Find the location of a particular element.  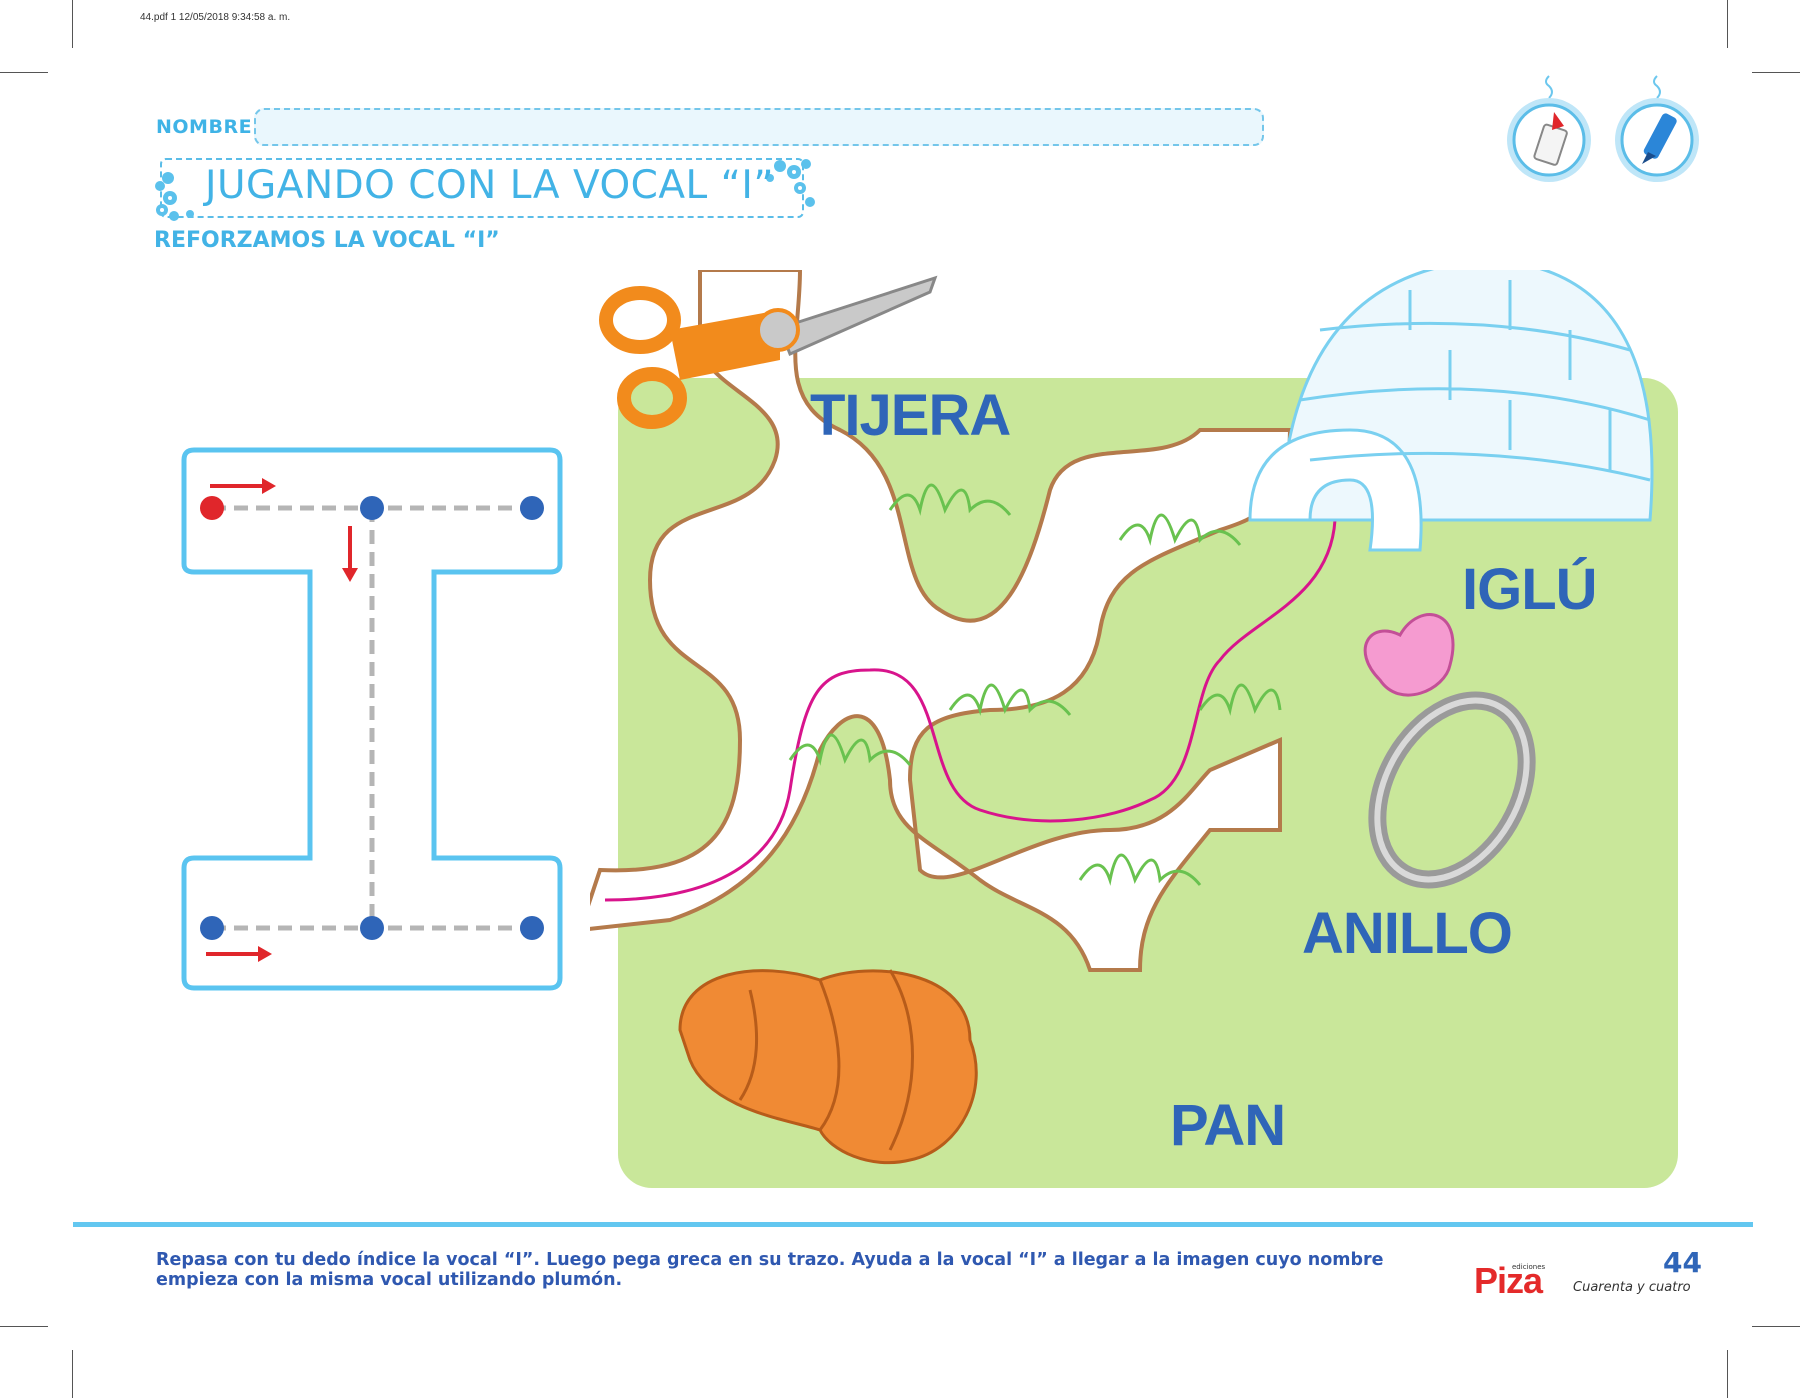

scissors-image is located at coordinates (768, 352).